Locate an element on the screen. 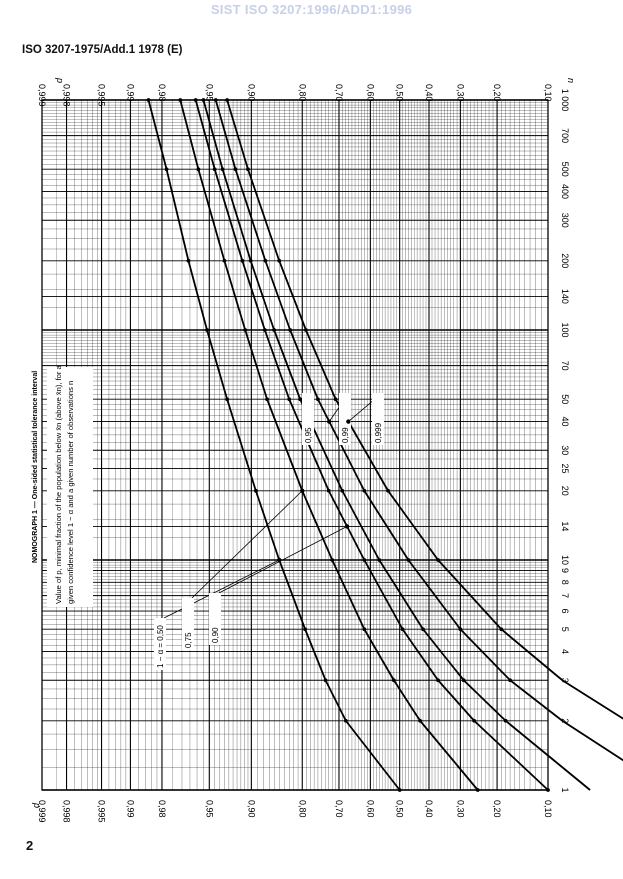  p-tick-label: 0,70 is located at coordinates (339, 809).